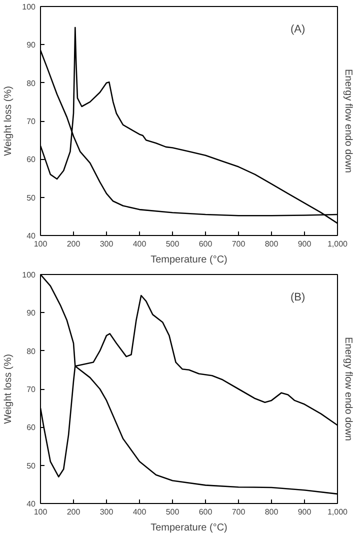 The width and height of the screenshot is (359, 537). I want to click on annotation: (B), so click(298, 298).